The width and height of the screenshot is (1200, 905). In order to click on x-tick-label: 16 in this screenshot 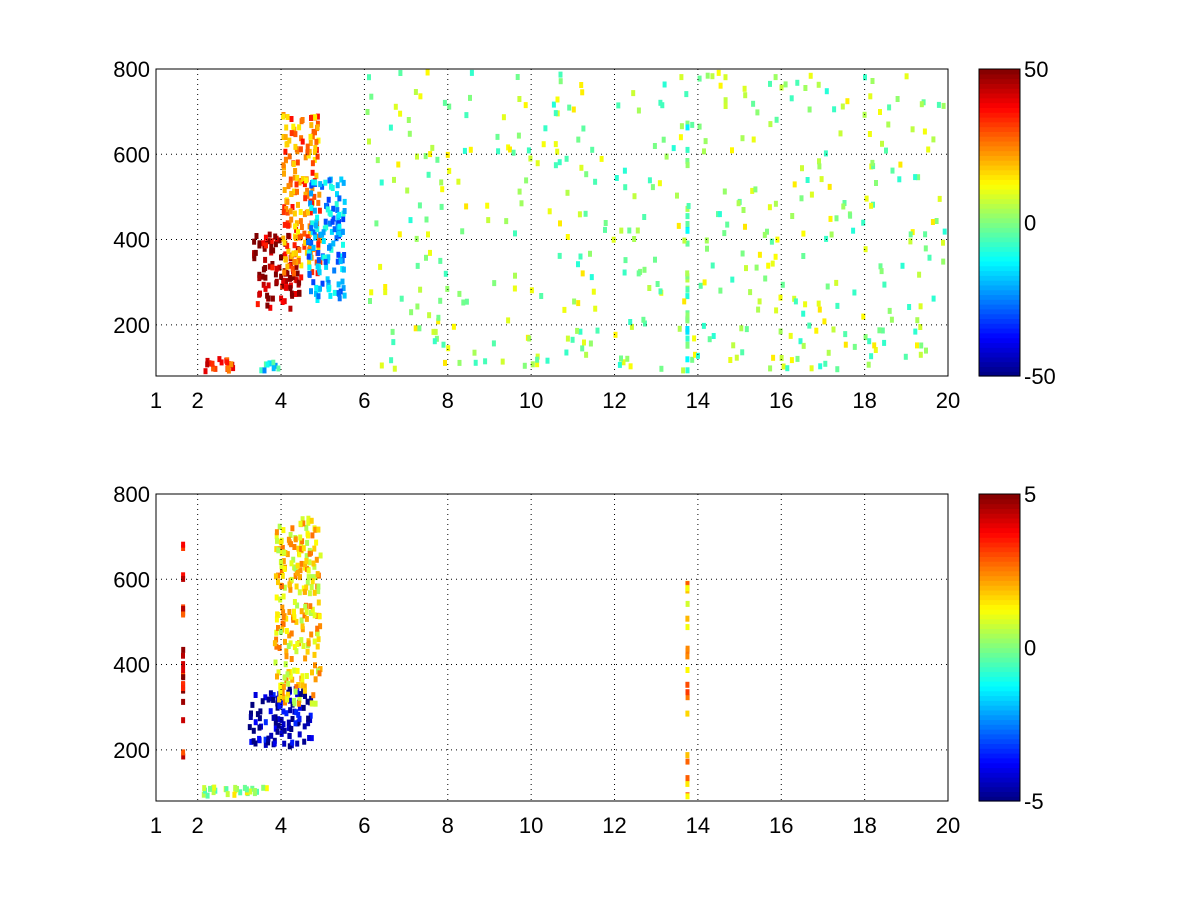, I will do `click(781, 400)`.